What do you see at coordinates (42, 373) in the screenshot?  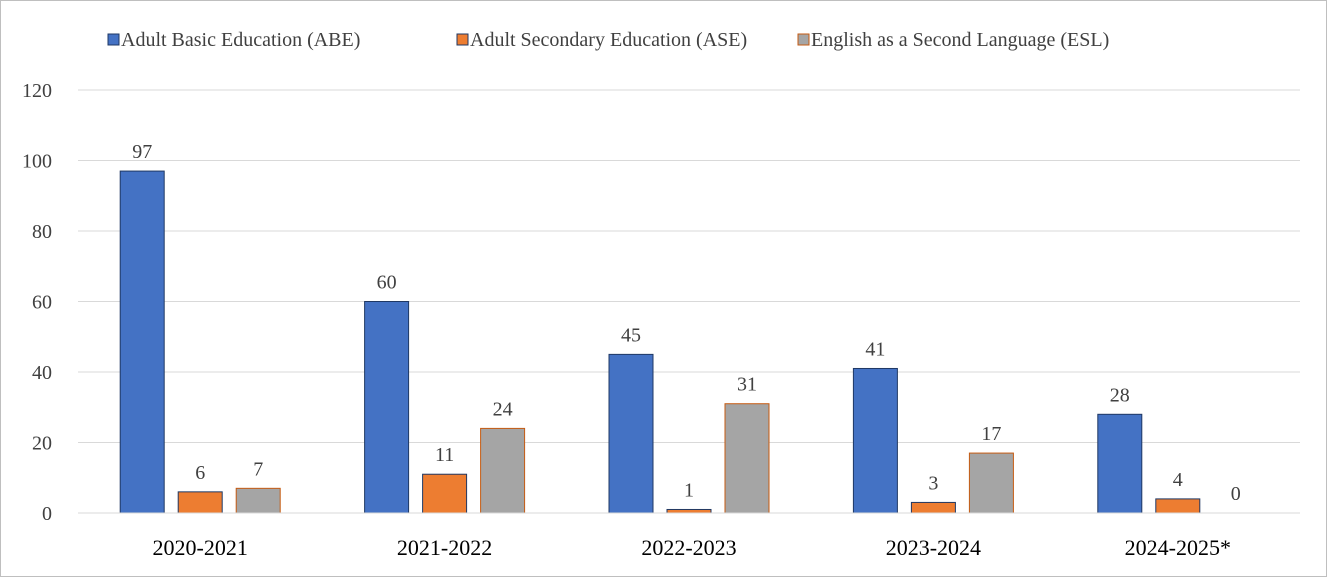 I see `y-tick-label: 40` at bounding box center [42, 373].